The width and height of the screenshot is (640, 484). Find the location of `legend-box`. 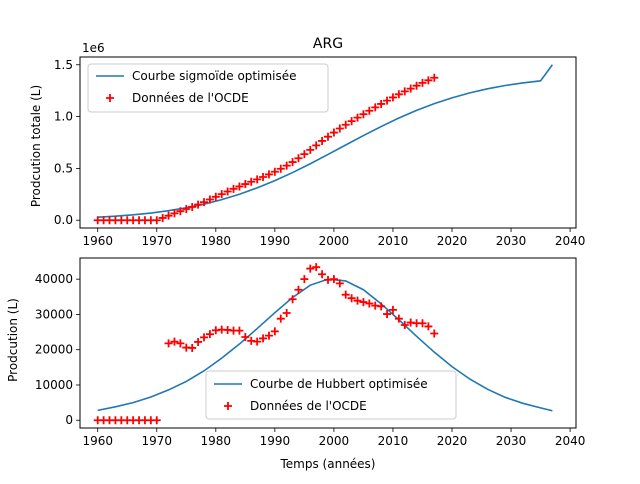

legend-box is located at coordinates (331, 395).